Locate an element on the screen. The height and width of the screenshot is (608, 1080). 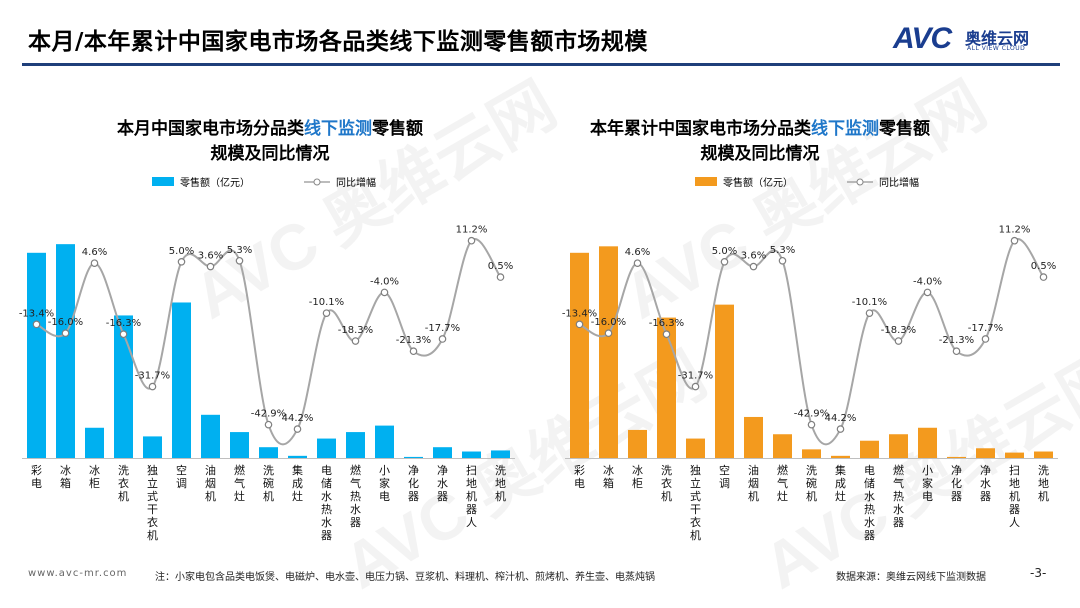
right-value-label-10: -10.1% is located at coordinates (869, 302).